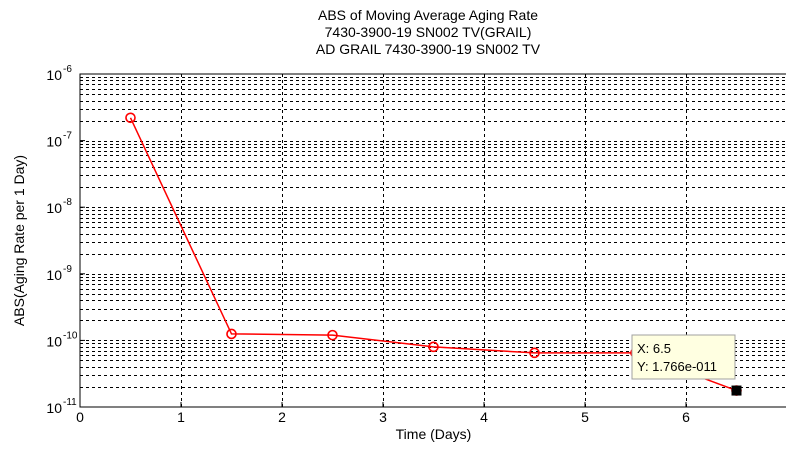  Describe the element at coordinates (434, 434) in the screenshot. I see `x-axis-label: Time (Days)` at that location.